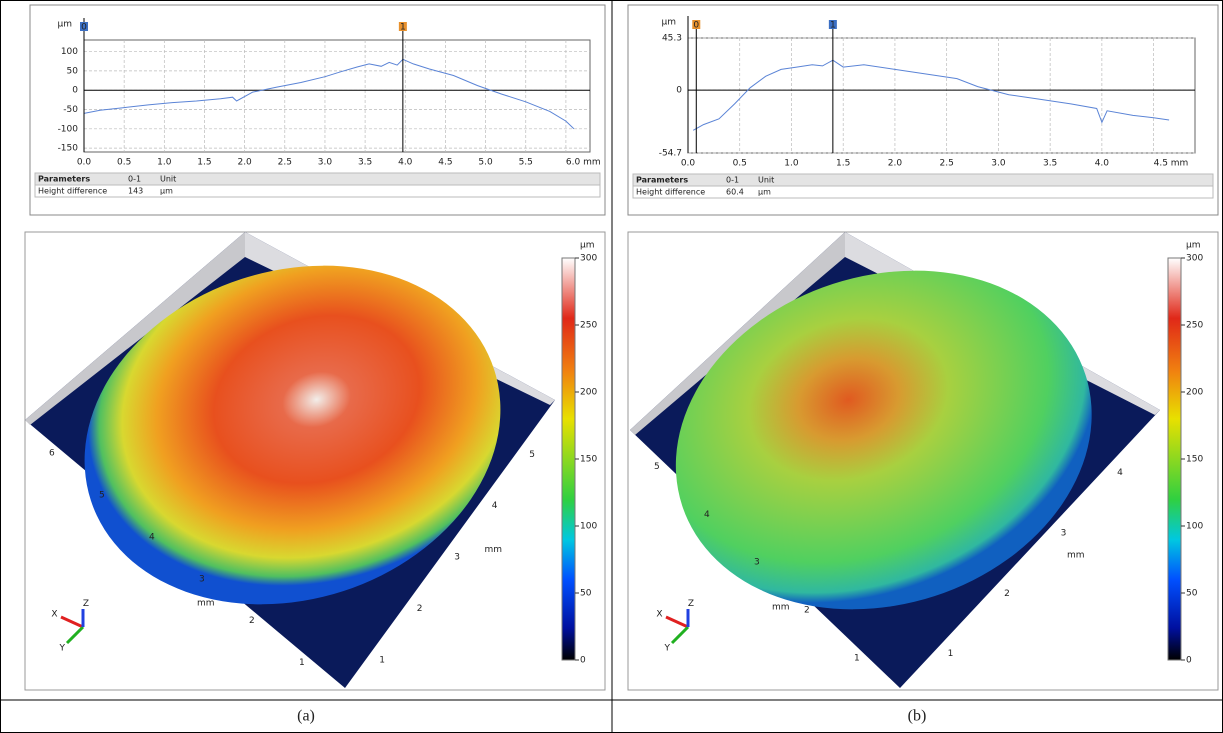  Describe the element at coordinates (662, 180) in the screenshot. I see `table-header: Parameters` at that location.